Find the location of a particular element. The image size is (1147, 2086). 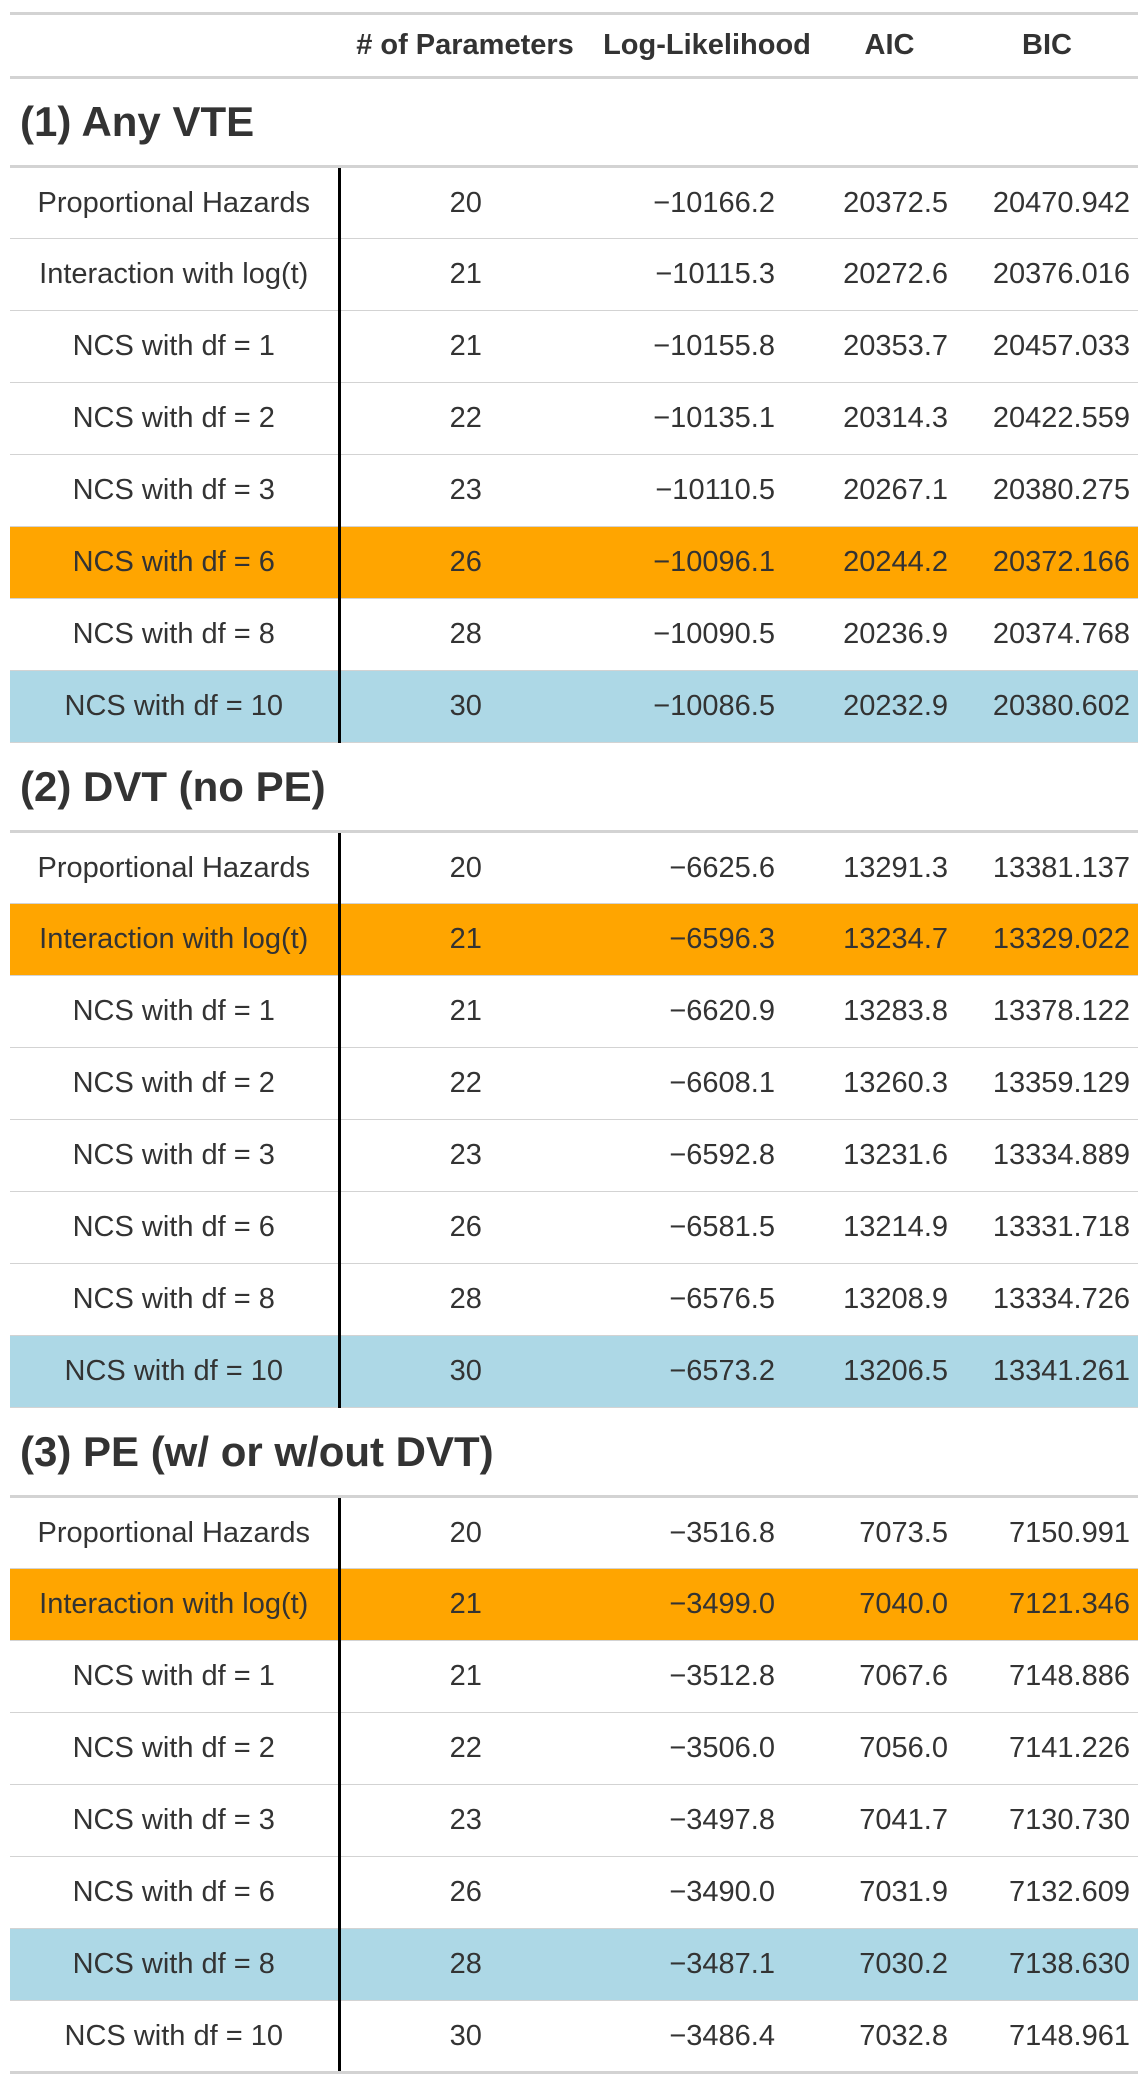

aic-cell: 20236.9 is located at coordinates (889, 634).